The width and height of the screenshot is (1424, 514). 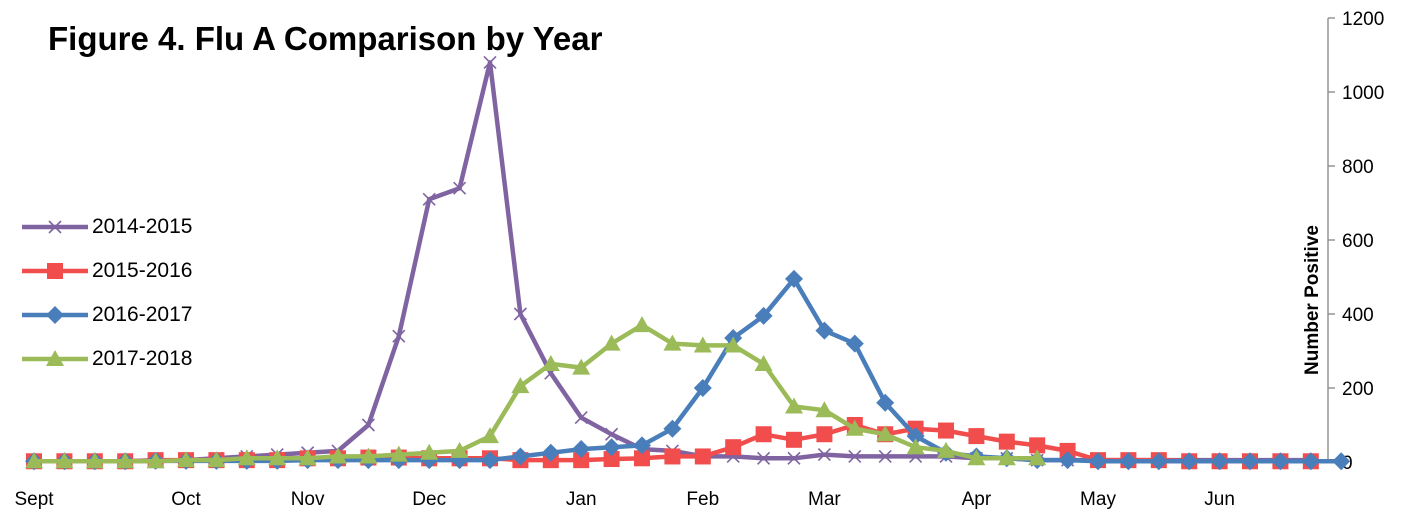 I want to click on x-tick-label: Jun, so click(x=1219, y=499).